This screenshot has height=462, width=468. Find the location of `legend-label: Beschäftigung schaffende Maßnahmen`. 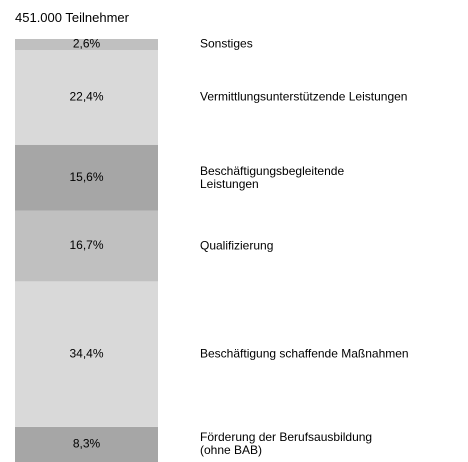

legend-label: Beschäftigung schaffende Maßnahmen is located at coordinates (304, 353).